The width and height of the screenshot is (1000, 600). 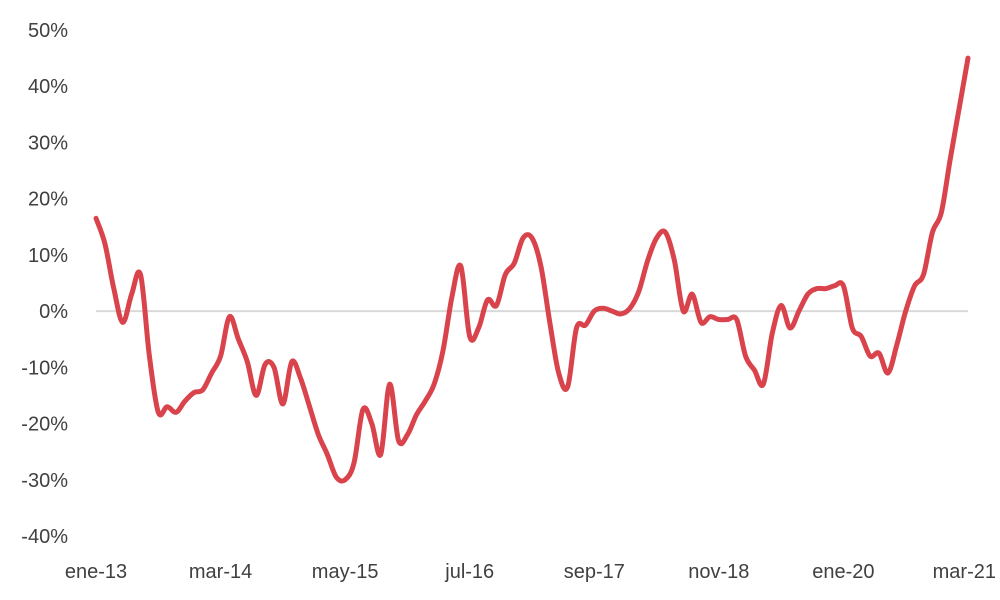 What do you see at coordinates (594, 572) in the screenshot?
I see `x-tick-label: sep-17` at bounding box center [594, 572].